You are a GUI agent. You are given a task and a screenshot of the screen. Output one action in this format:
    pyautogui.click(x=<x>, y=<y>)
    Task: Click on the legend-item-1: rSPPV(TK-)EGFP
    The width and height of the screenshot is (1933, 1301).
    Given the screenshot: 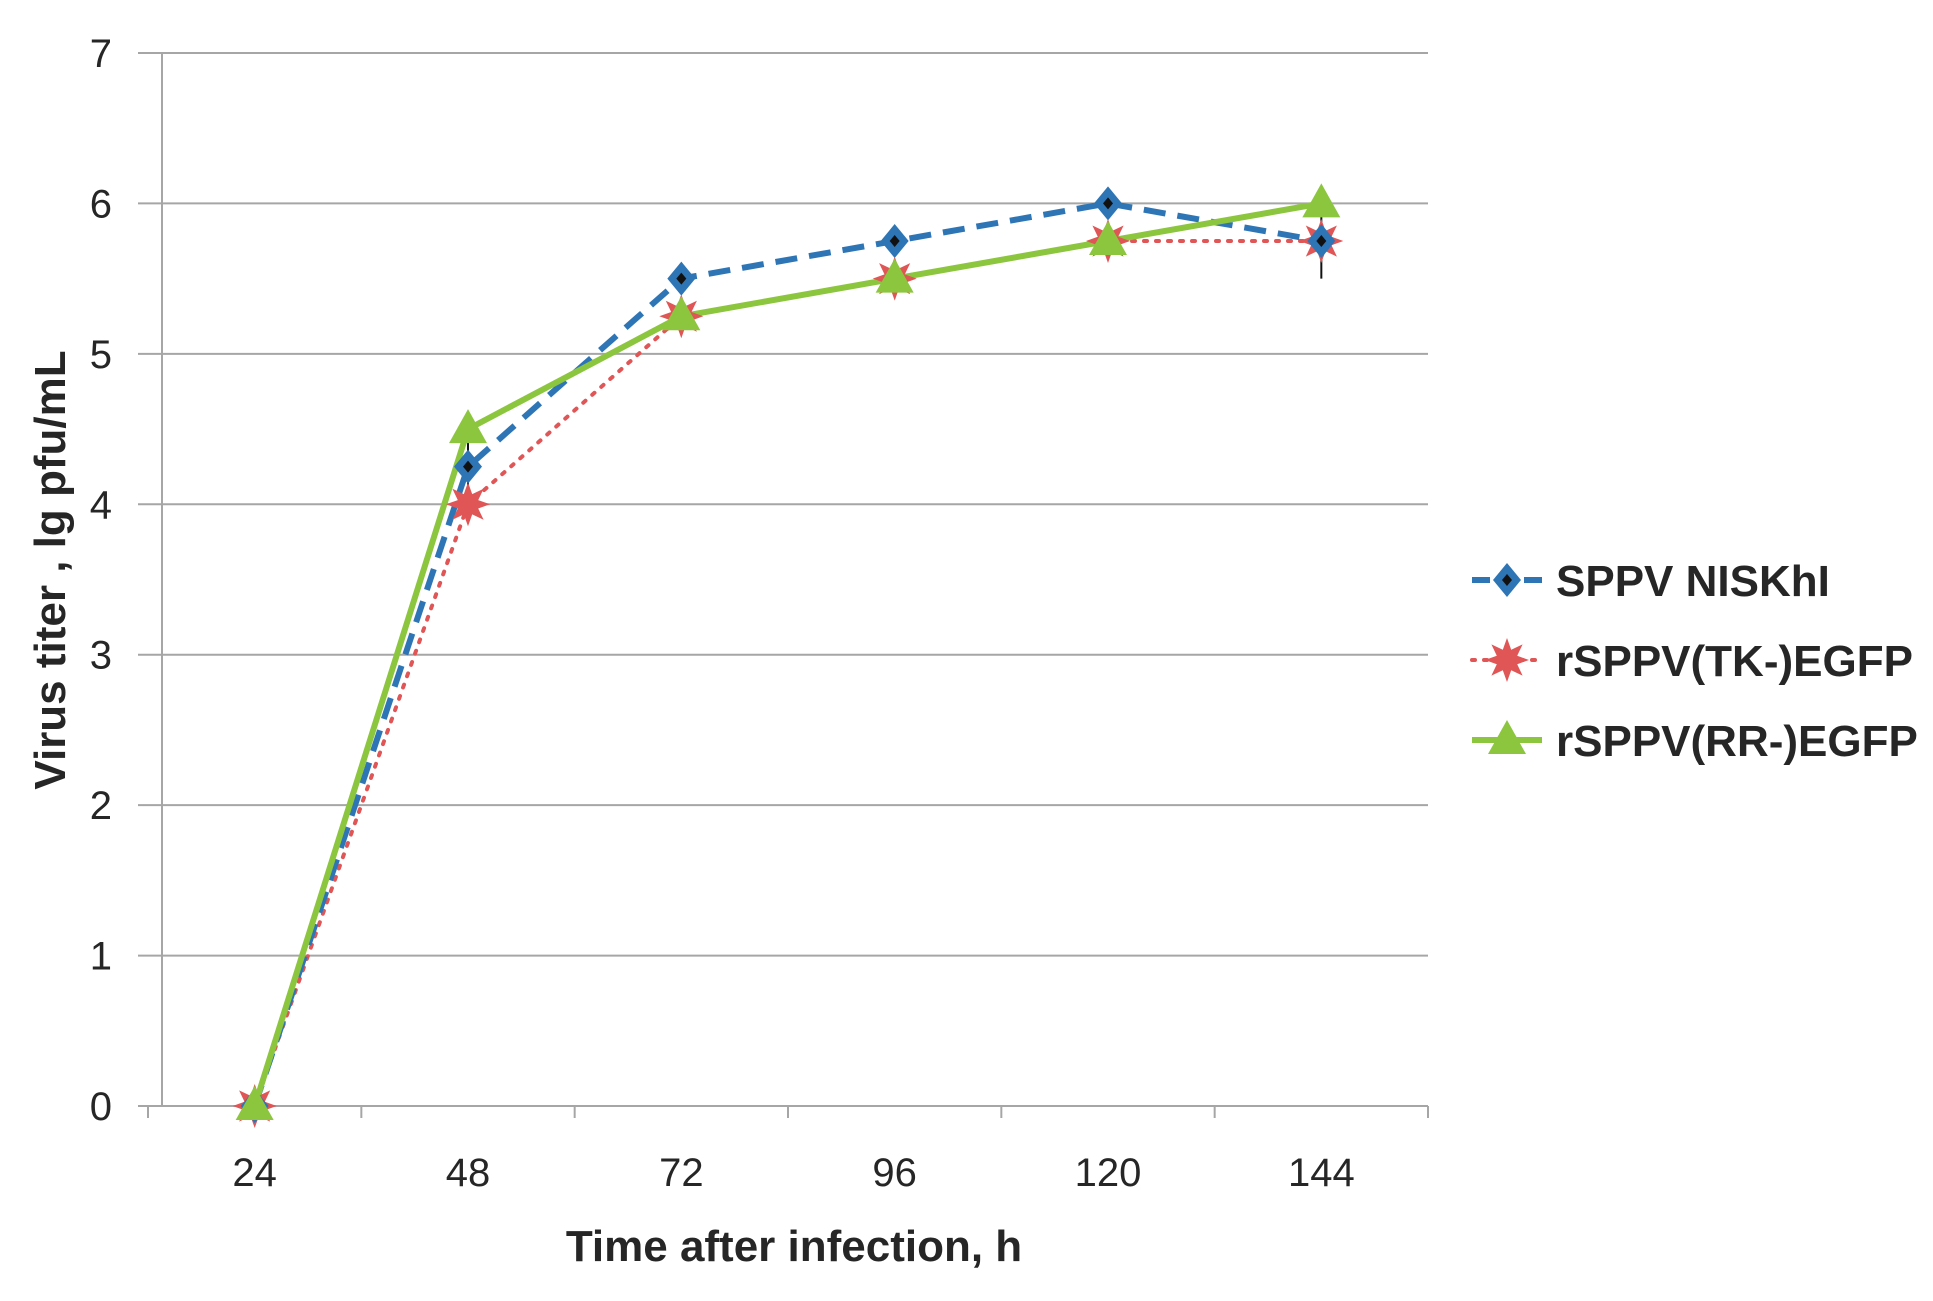 What is the action you would take?
    pyautogui.click(x=1691, y=661)
    